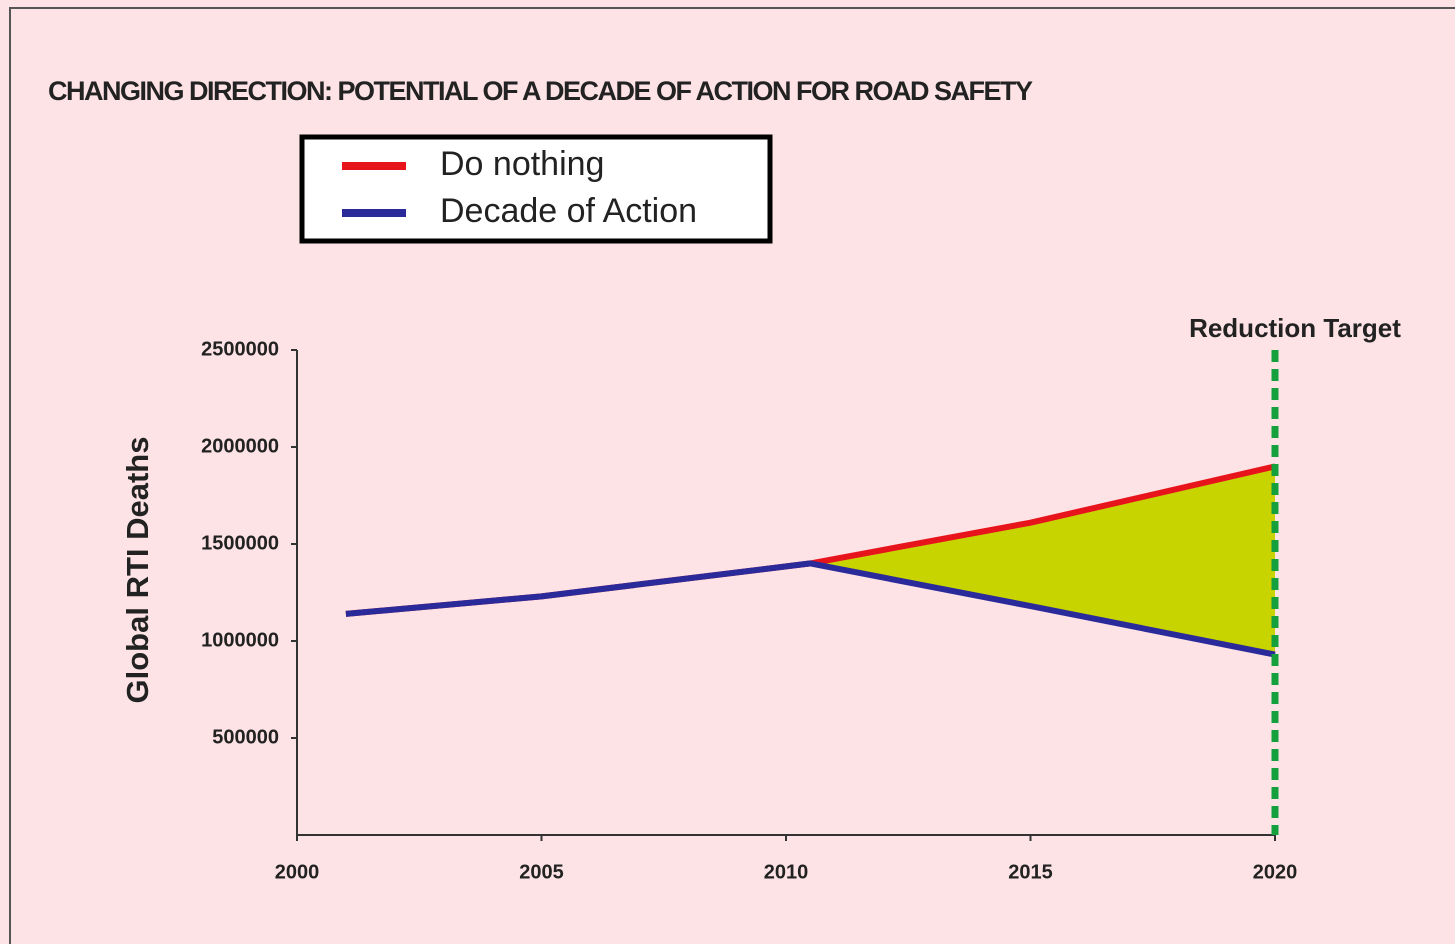  Describe the element at coordinates (240, 446) in the screenshot. I see `y-tick-label: 2000000` at that location.